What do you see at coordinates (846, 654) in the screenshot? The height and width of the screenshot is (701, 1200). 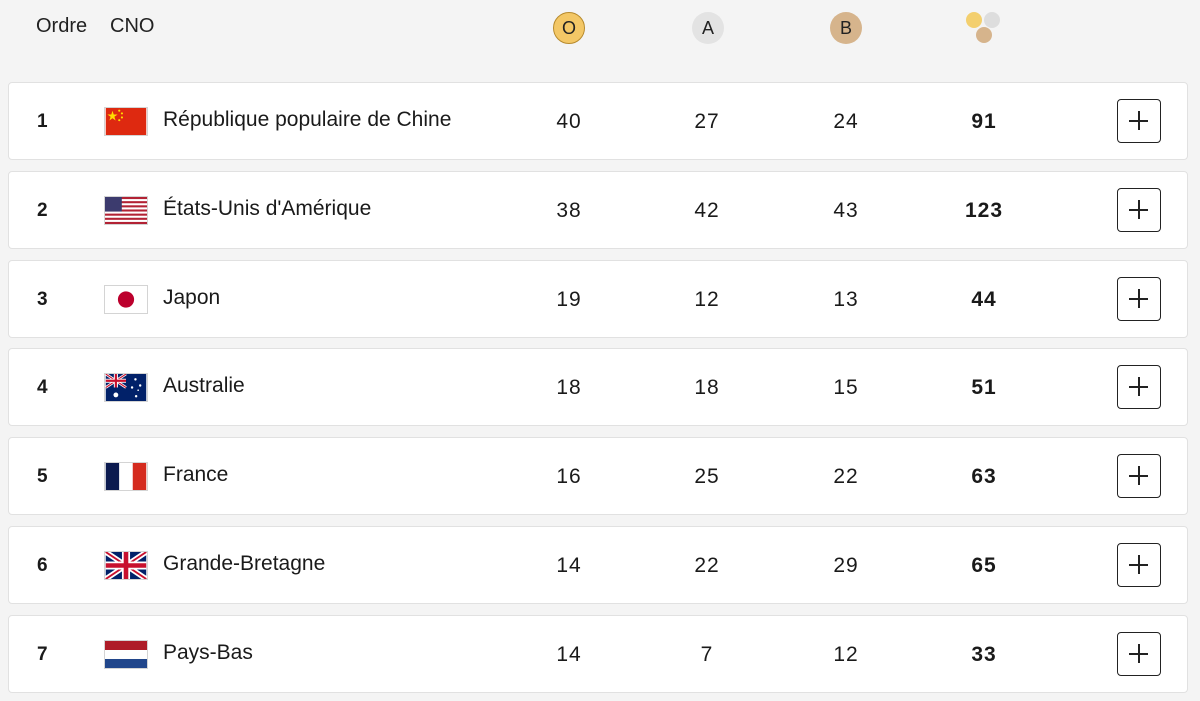 I see `bronze-count: 12` at bounding box center [846, 654].